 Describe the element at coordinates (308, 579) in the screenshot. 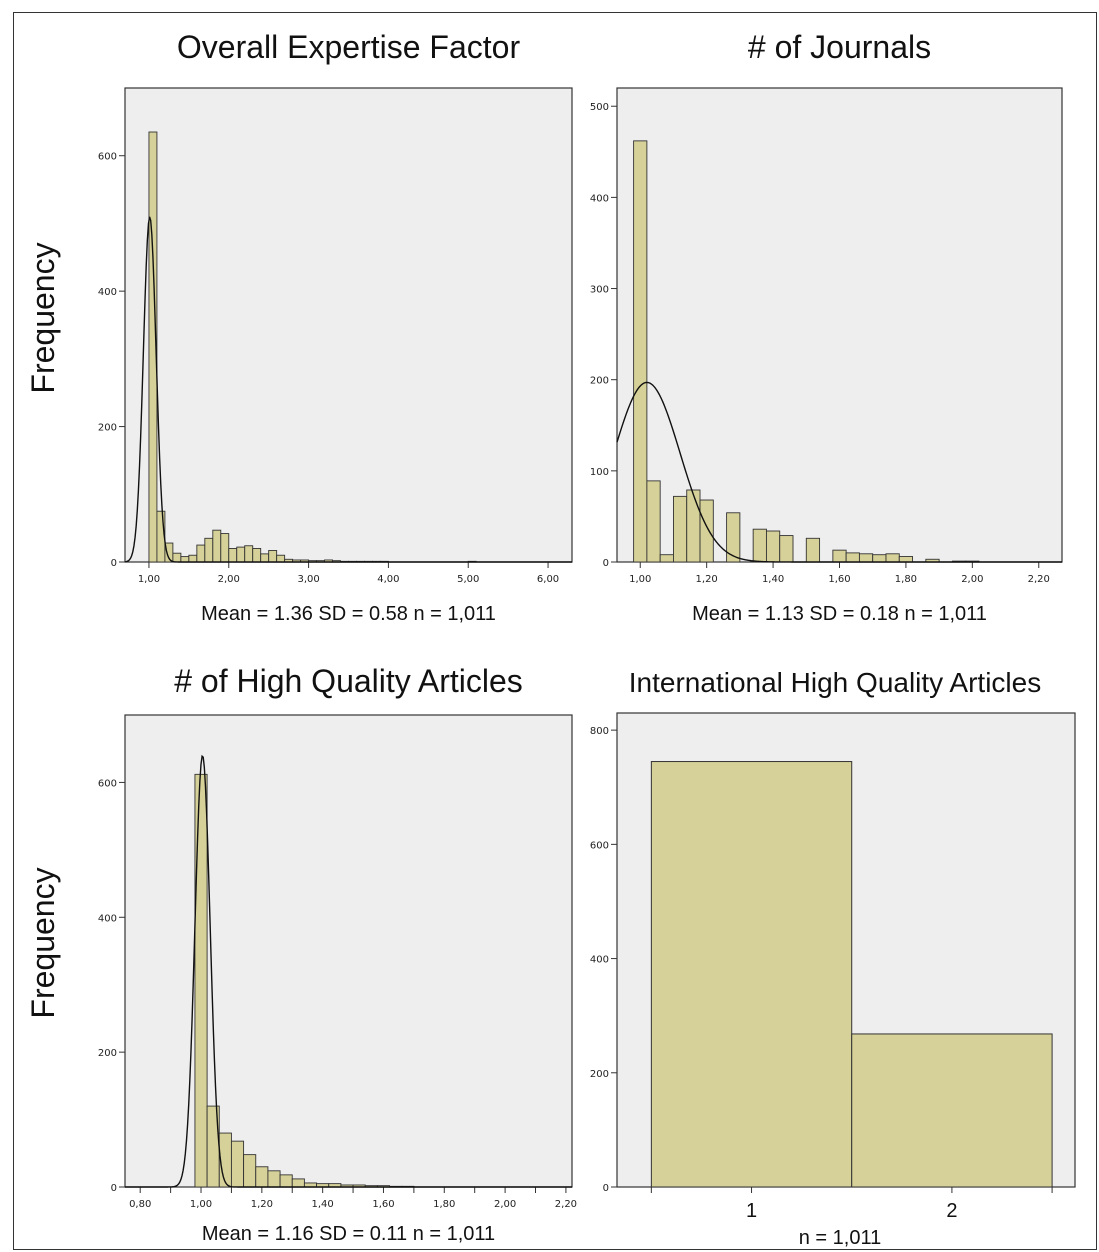

I see `x-tick-label: 3,00` at that location.